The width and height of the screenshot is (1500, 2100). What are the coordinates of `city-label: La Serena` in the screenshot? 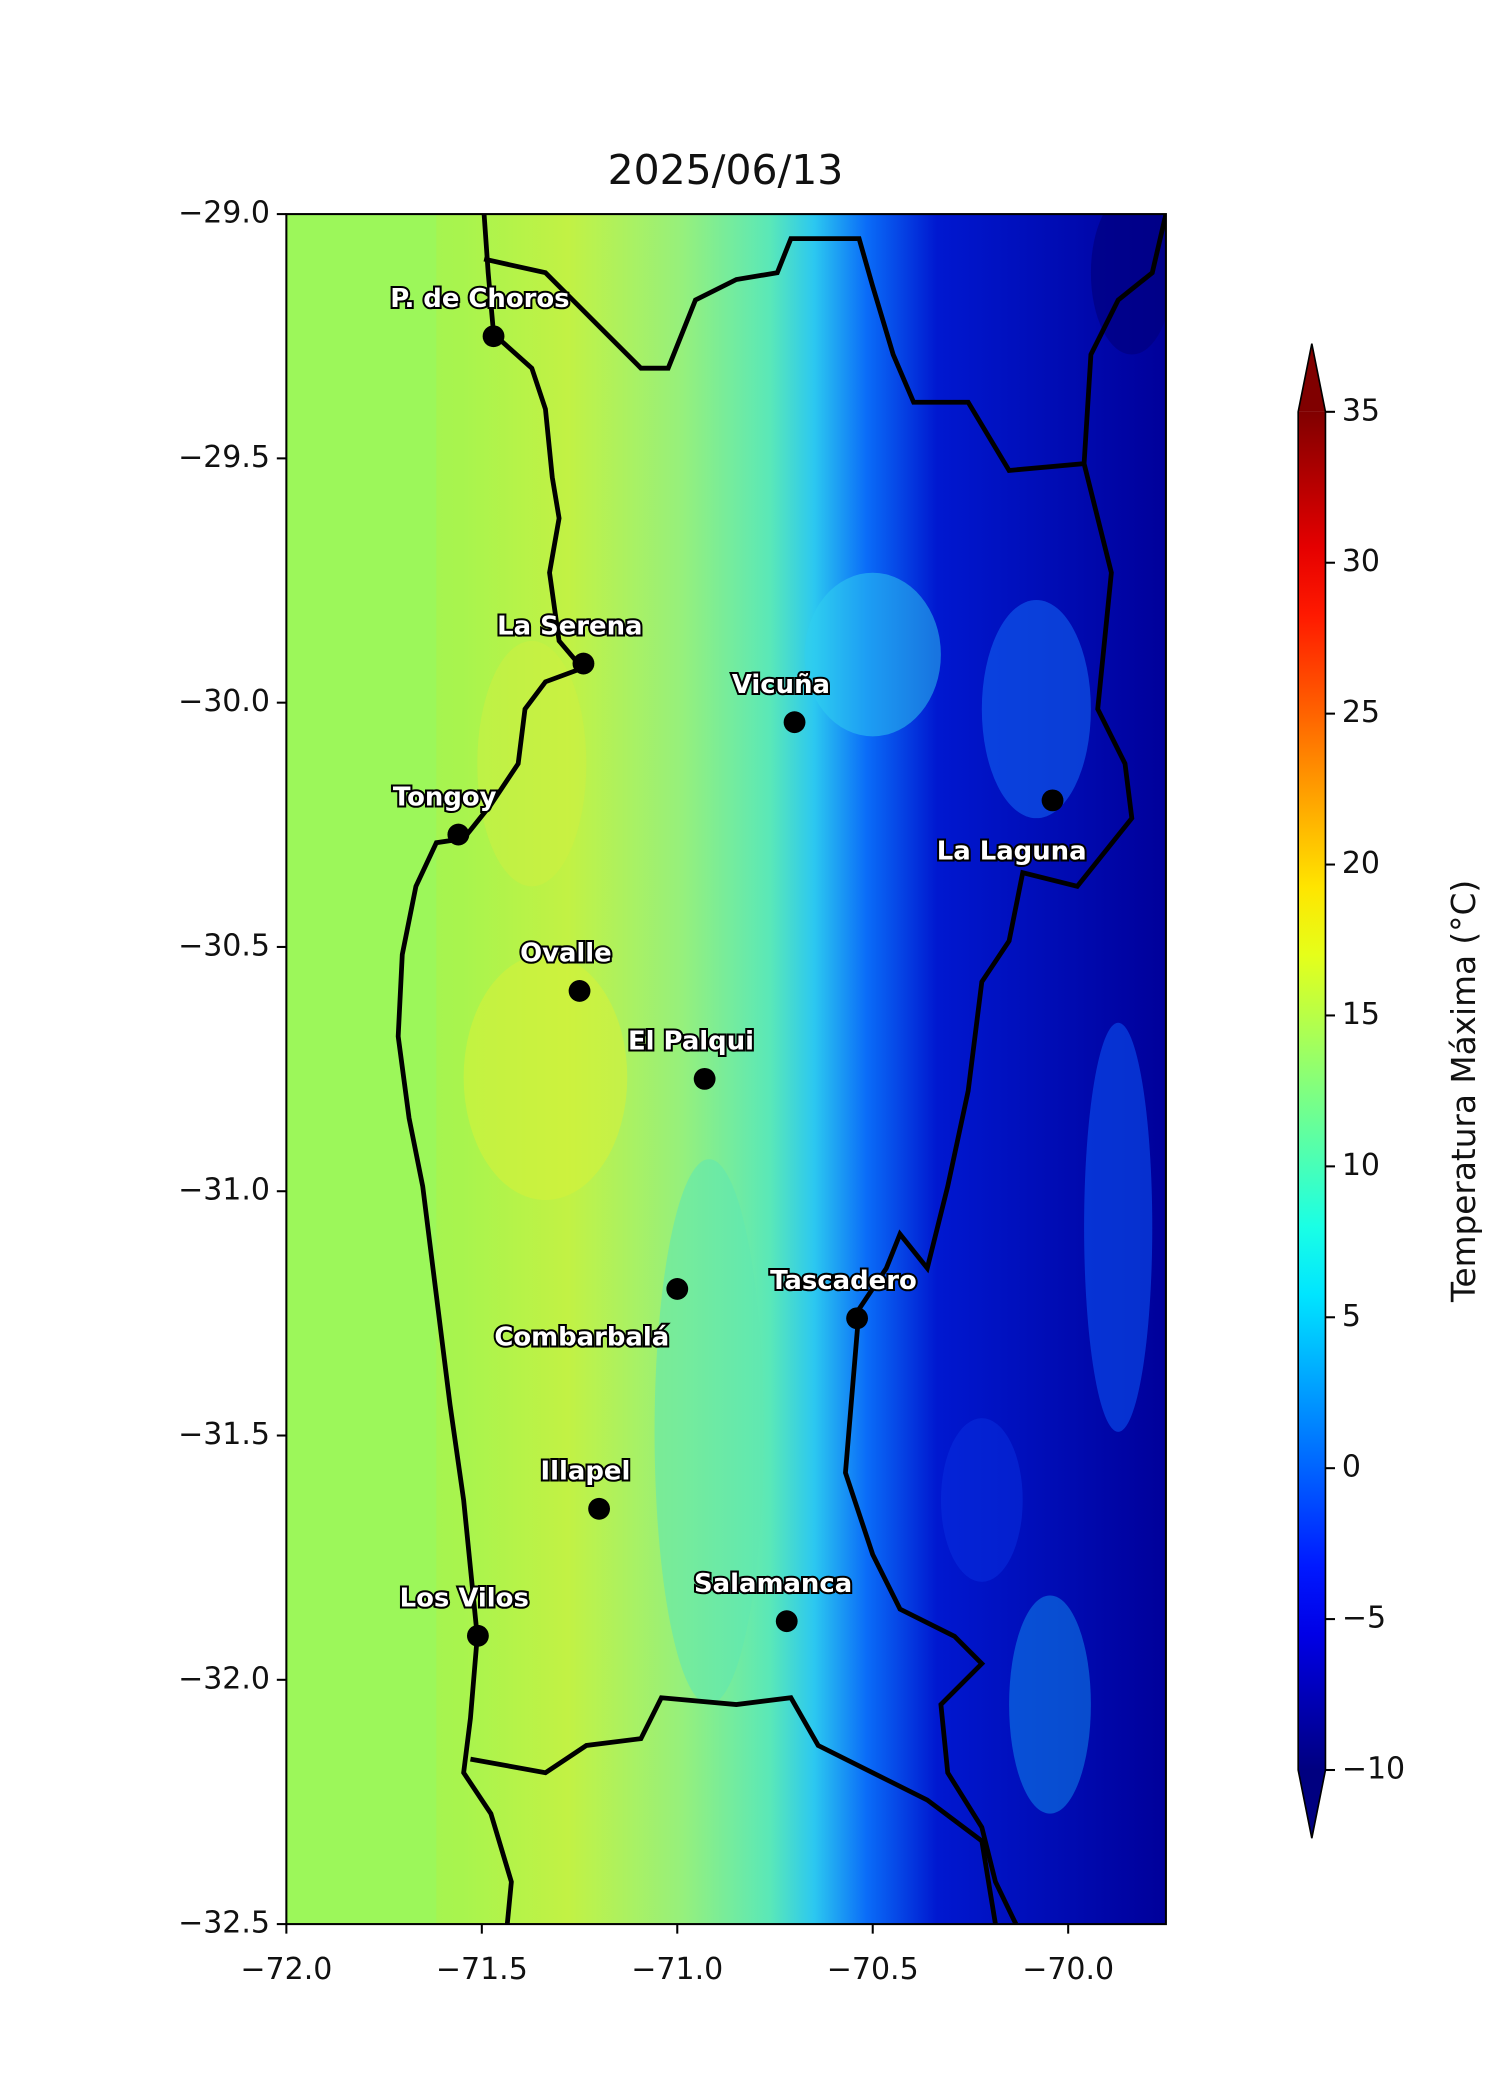 It's located at (569, 626).